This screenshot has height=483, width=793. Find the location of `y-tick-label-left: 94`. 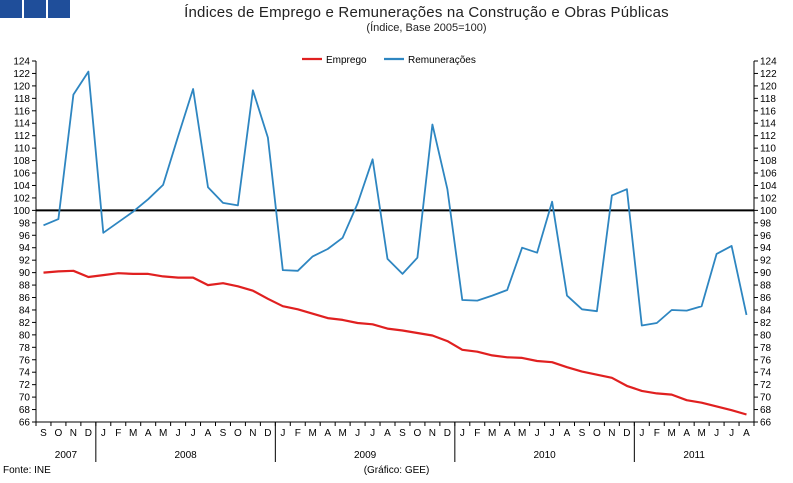

y-tick-label-left: 94 is located at coordinates (25, 248).